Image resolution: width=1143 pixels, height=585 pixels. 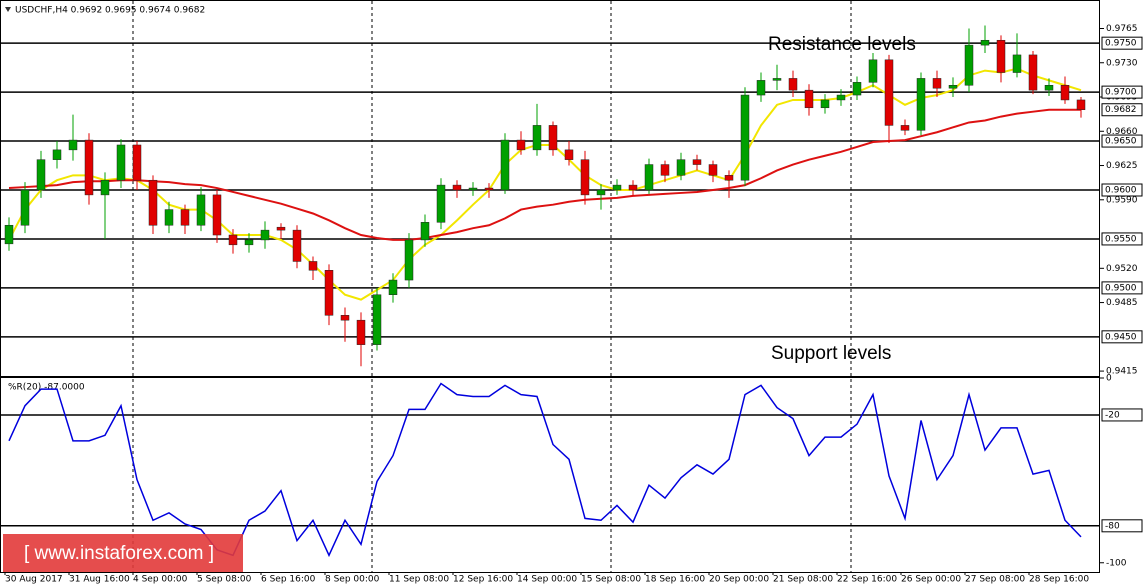 What do you see at coordinates (1122, 269) in the screenshot?
I see `y-tick-label: 0.9520` at bounding box center [1122, 269].